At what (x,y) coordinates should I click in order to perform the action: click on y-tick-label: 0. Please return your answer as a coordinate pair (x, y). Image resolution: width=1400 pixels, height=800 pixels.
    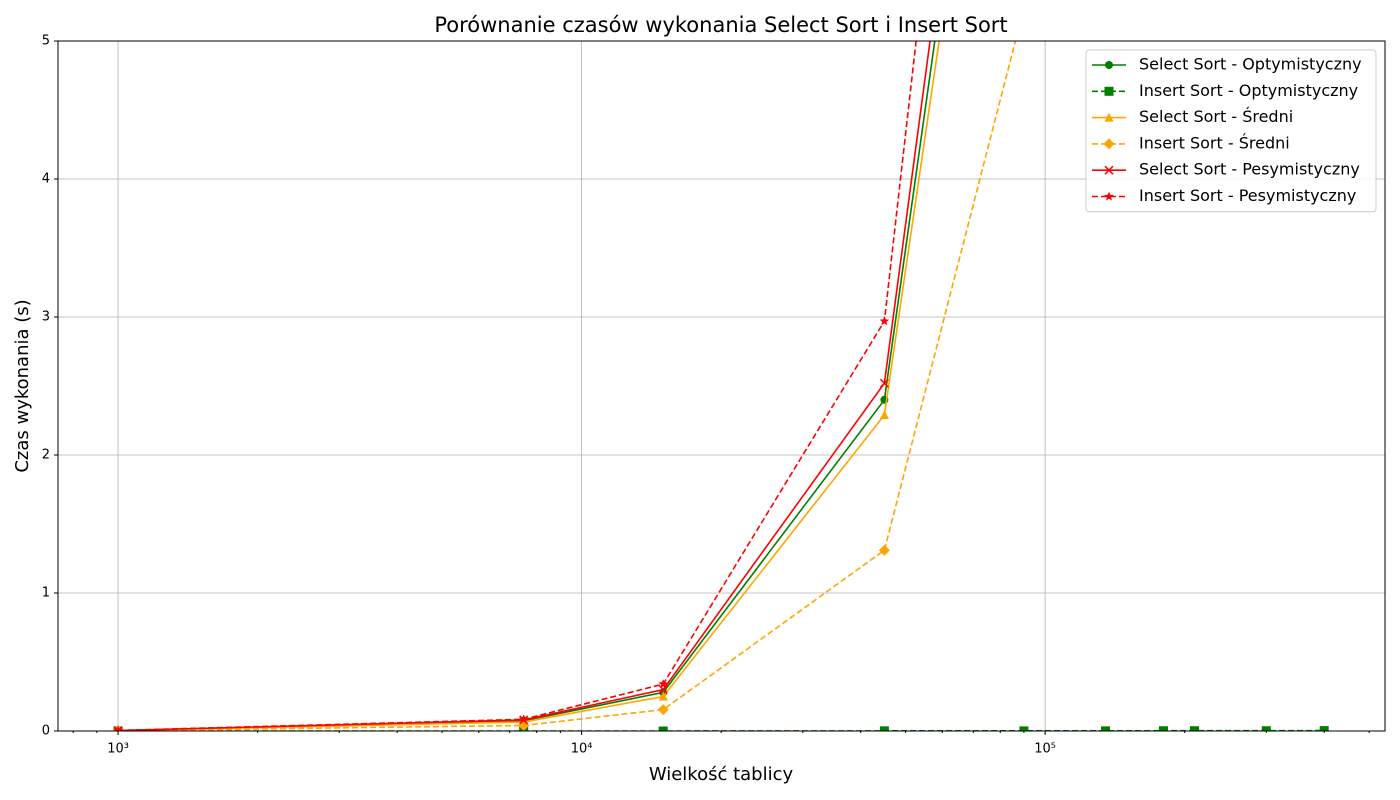
    Looking at the image, I should click on (46, 731).